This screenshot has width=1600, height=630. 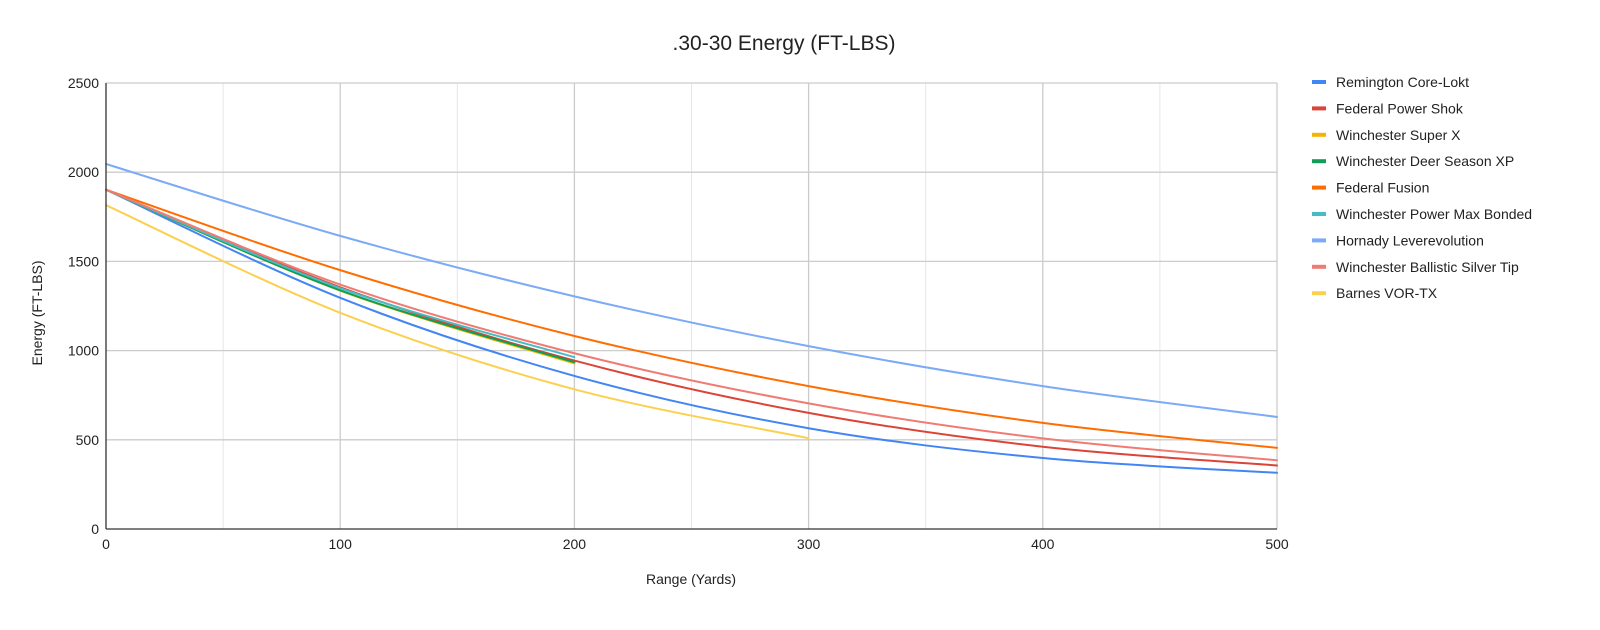 What do you see at coordinates (575, 544) in the screenshot?
I see `x-tick-label: 200` at bounding box center [575, 544].